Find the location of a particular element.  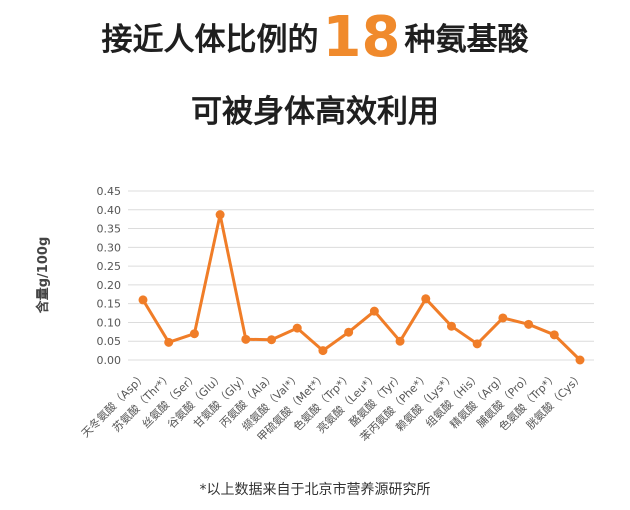

y-tick-label: 0.05 is located at coordinates (109, 341).